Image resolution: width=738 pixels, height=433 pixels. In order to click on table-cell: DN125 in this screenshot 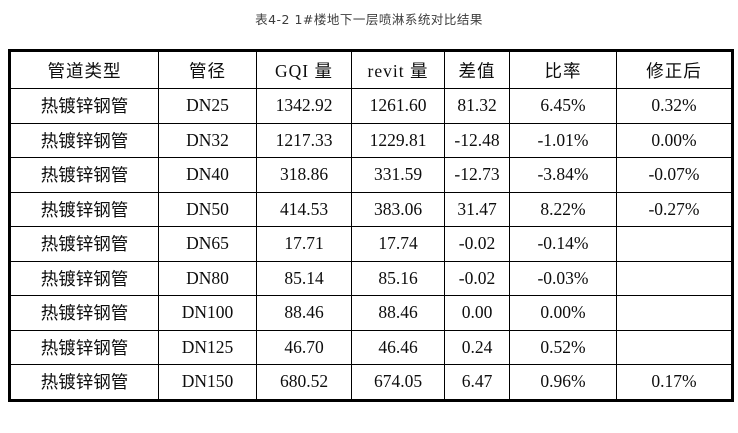, I will do `click(207, 347)`.